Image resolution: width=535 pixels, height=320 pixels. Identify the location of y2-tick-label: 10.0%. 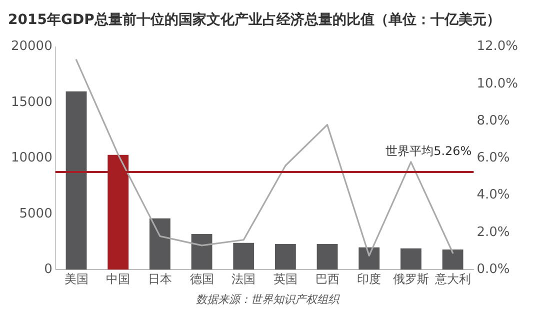
(497, 84).